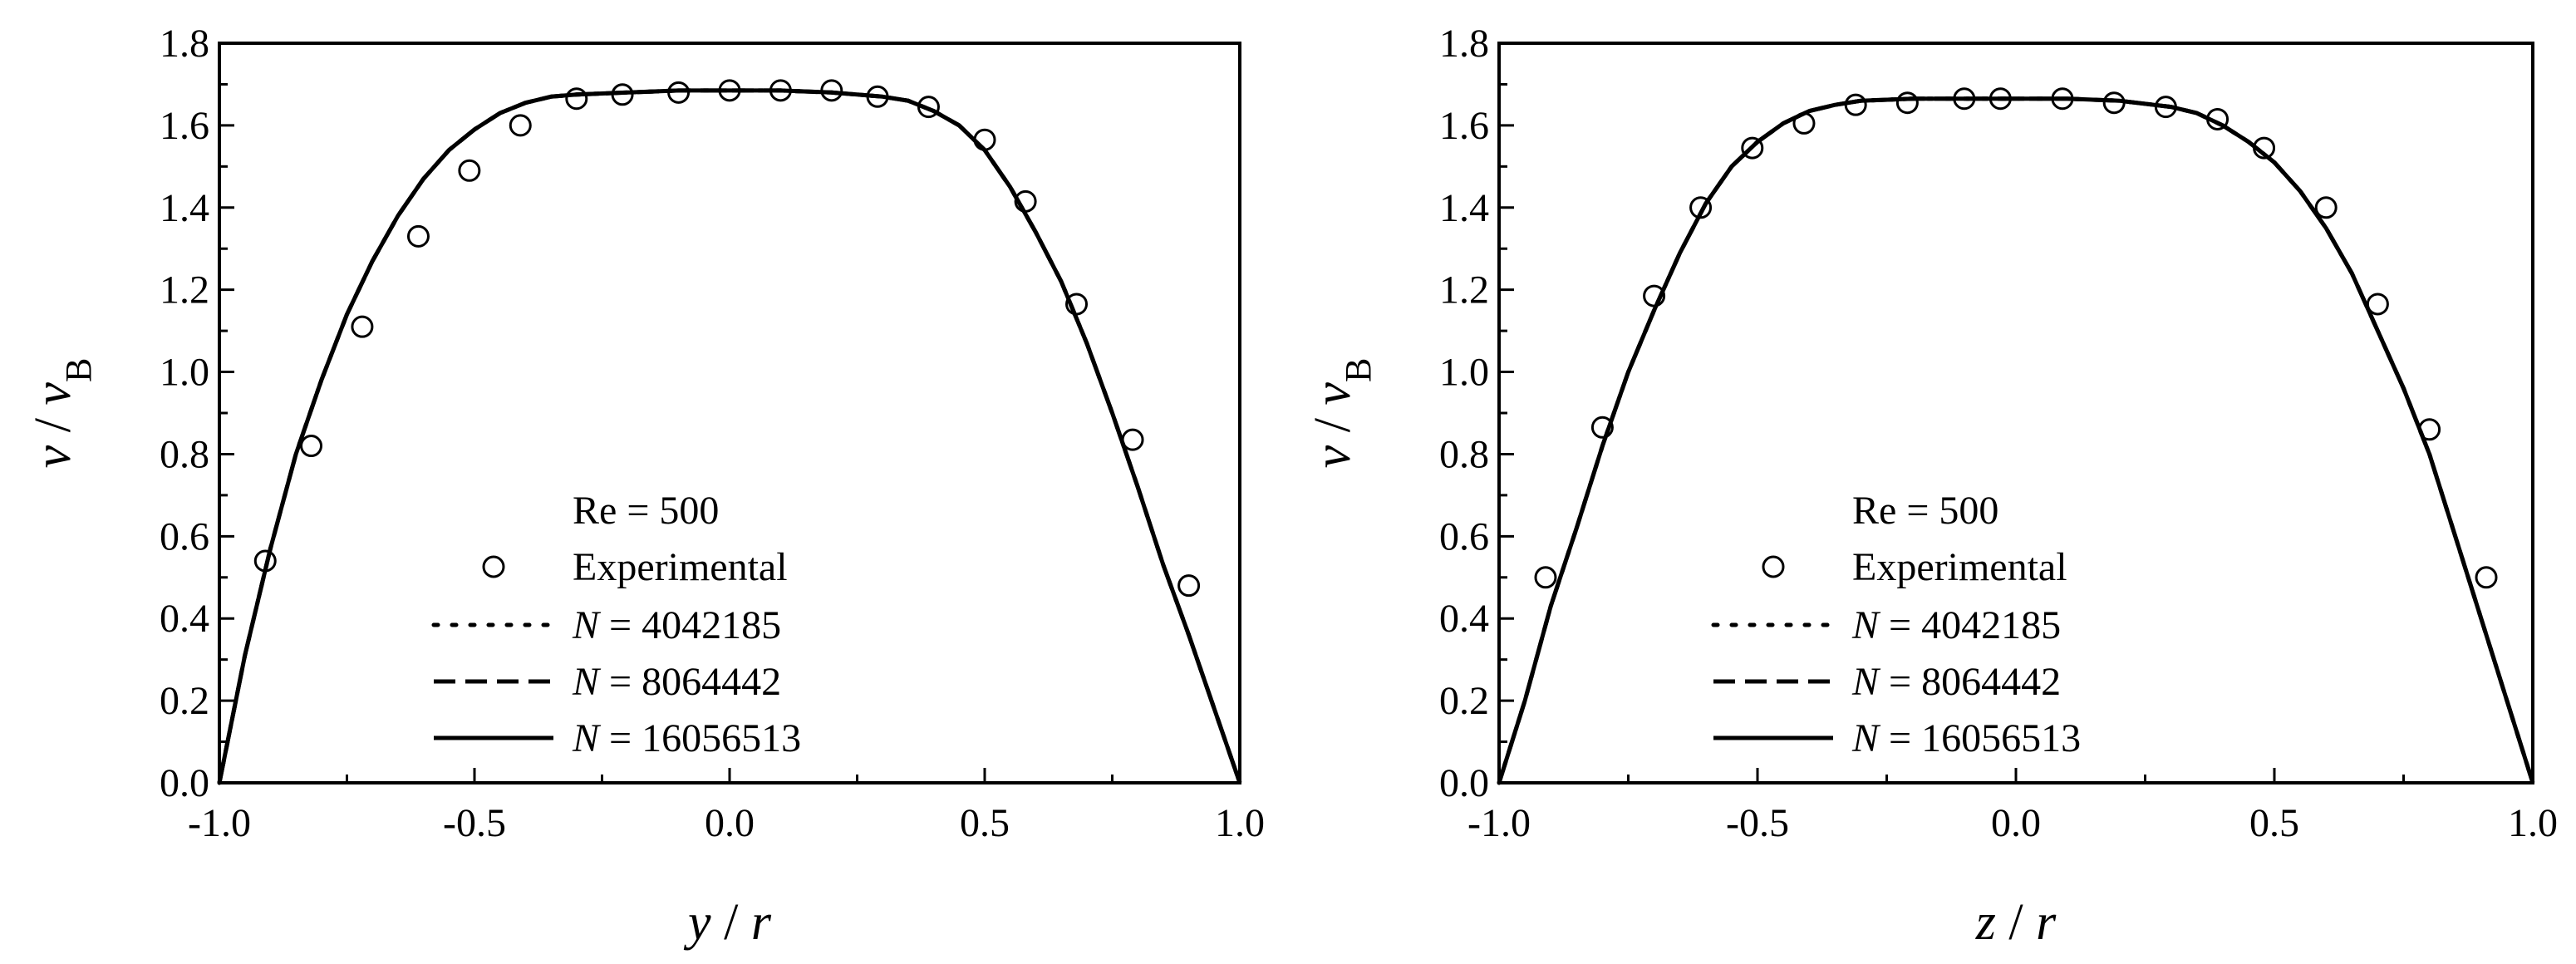 This screenshot has height=964, width=2576. I want to click on legend-circle-marker, so click(493, 566).